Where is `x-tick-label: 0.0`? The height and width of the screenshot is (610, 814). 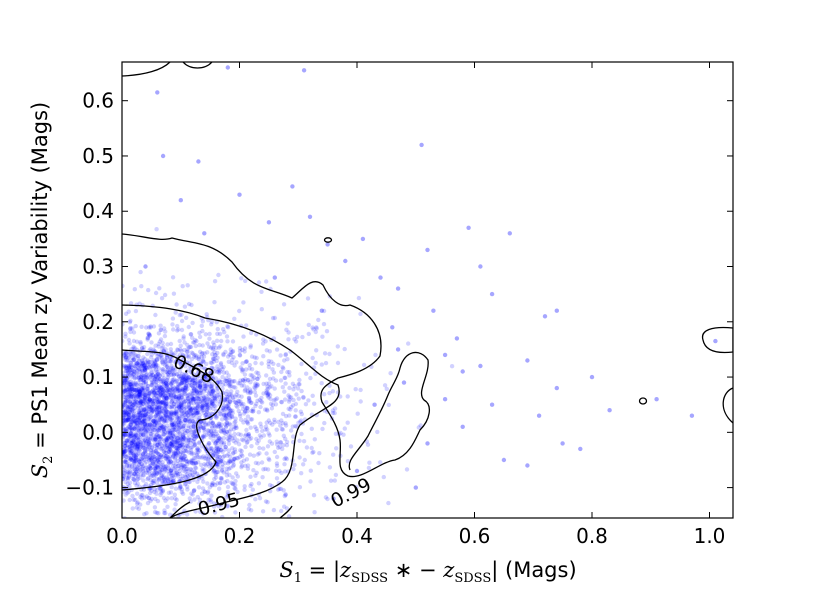
x-tick-label: 0.0 is located at coordinates (122, 536).